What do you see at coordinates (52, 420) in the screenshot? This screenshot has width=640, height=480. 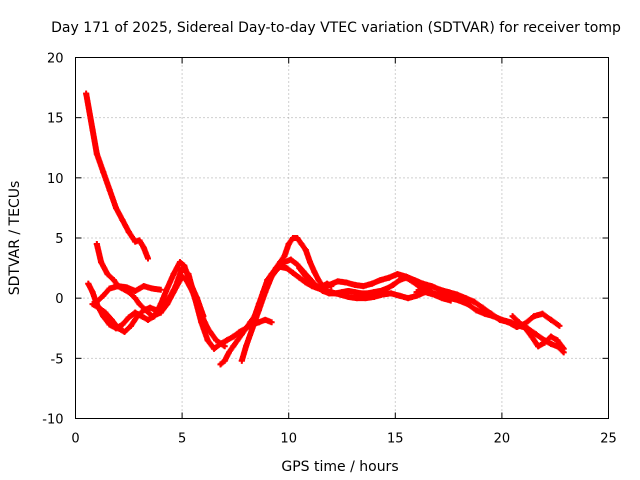 I see `y-tick-label: -10` at bounding box center [52, 420].